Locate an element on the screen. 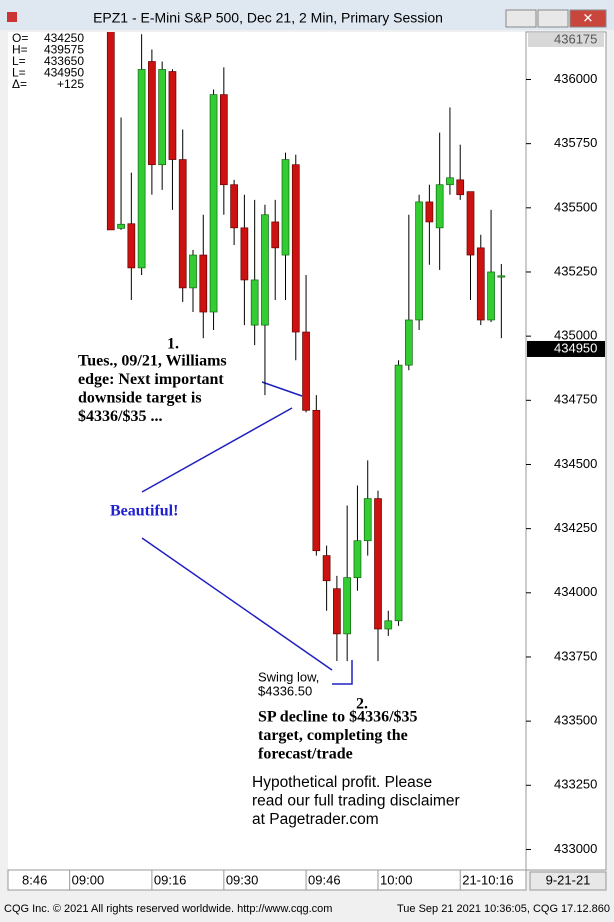 Image resolution: width=614 pixels, height=922 pixels. annotation-line: SP decline to $4336/$35 is located at coordinates (338, 717).